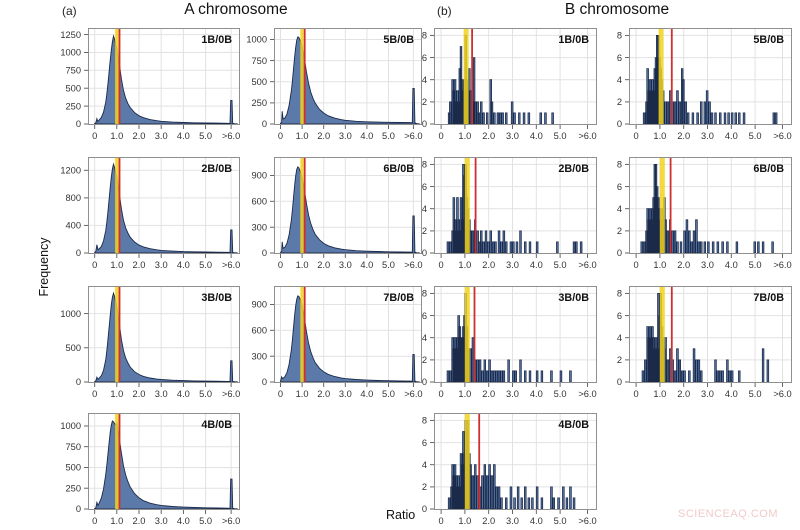 Image resolution: width=800 pixels, height=530 pixels. I want to click on subplot-a-6b-0b: 0 300 600 900 0 1.0 2.0 3.0 4.0 5.0 >6.0 6B/0B, so click(337, 213).